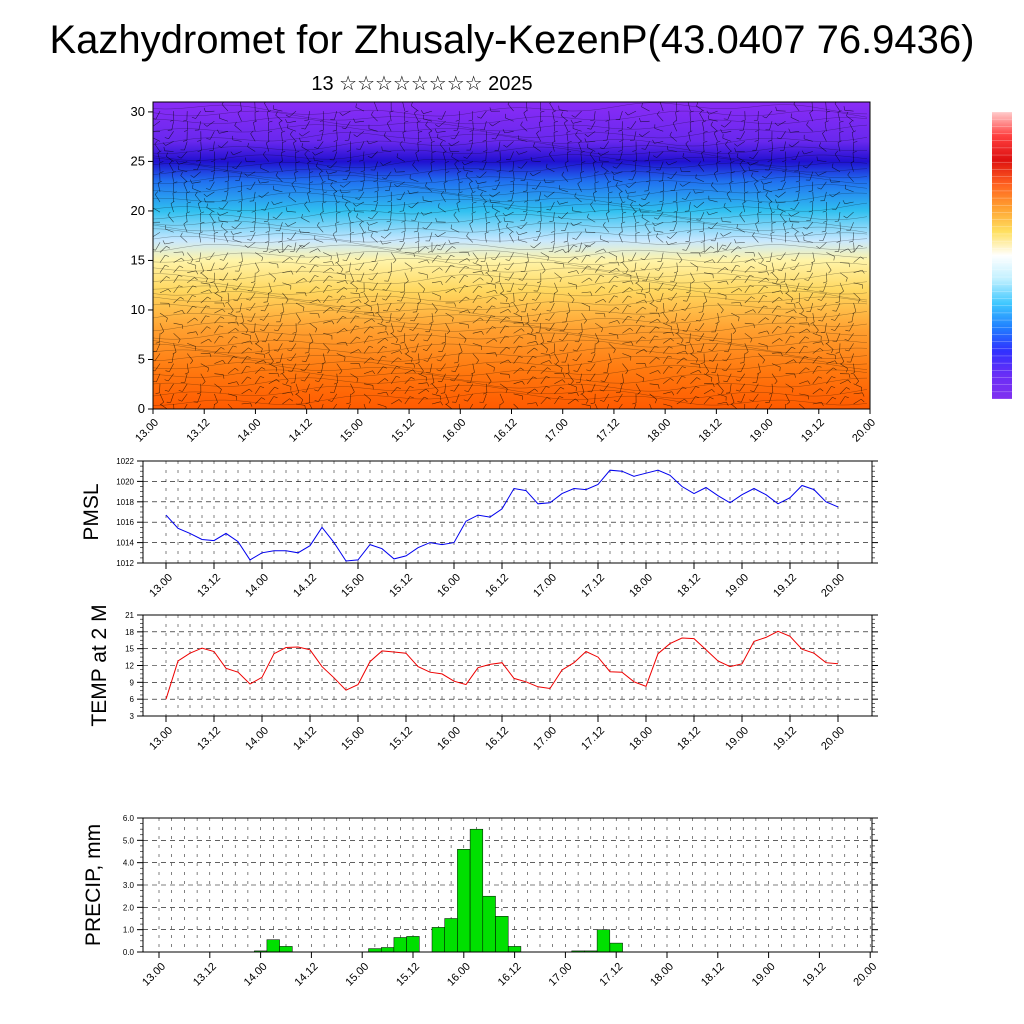  Describe the element at coordinates (1002, 255) in the screenshot. I see `colorbar` at that location.